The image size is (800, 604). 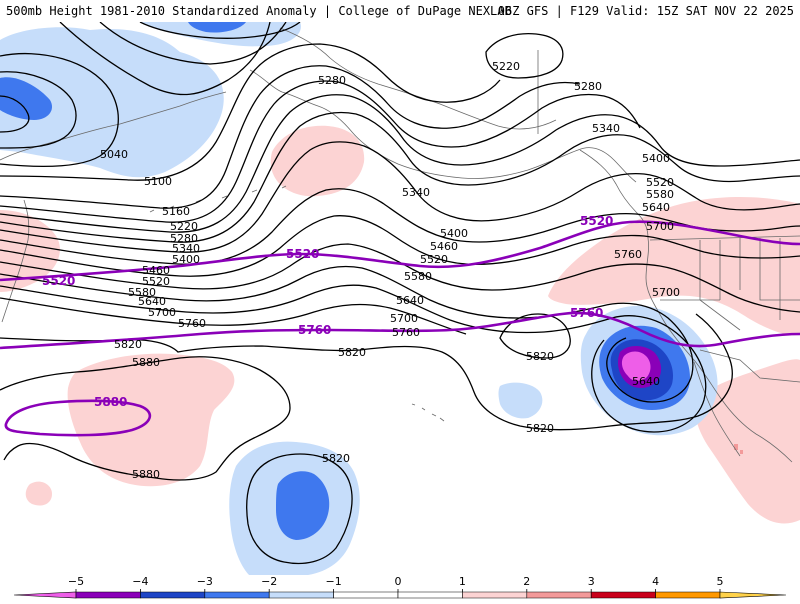 What do you see at coordinates (158, 181) in the screenshot?
I see `label-5100: 5100` at bounding box center [158, 181].